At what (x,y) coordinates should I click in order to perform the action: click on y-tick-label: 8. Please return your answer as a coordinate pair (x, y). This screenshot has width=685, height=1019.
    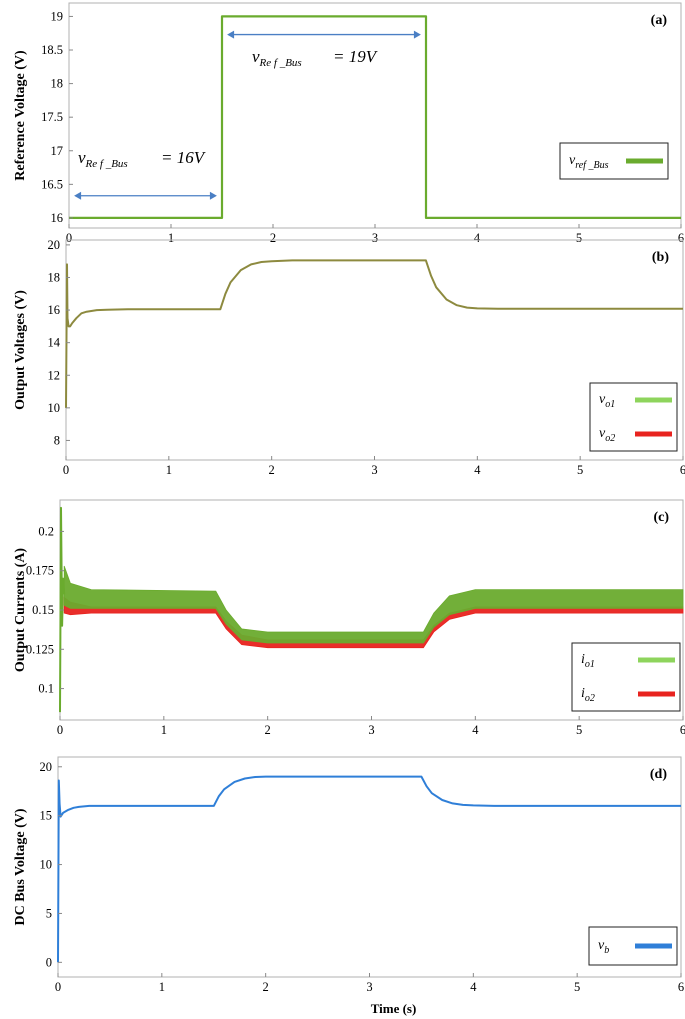
    Looking at the image, I should click on (57, 440).